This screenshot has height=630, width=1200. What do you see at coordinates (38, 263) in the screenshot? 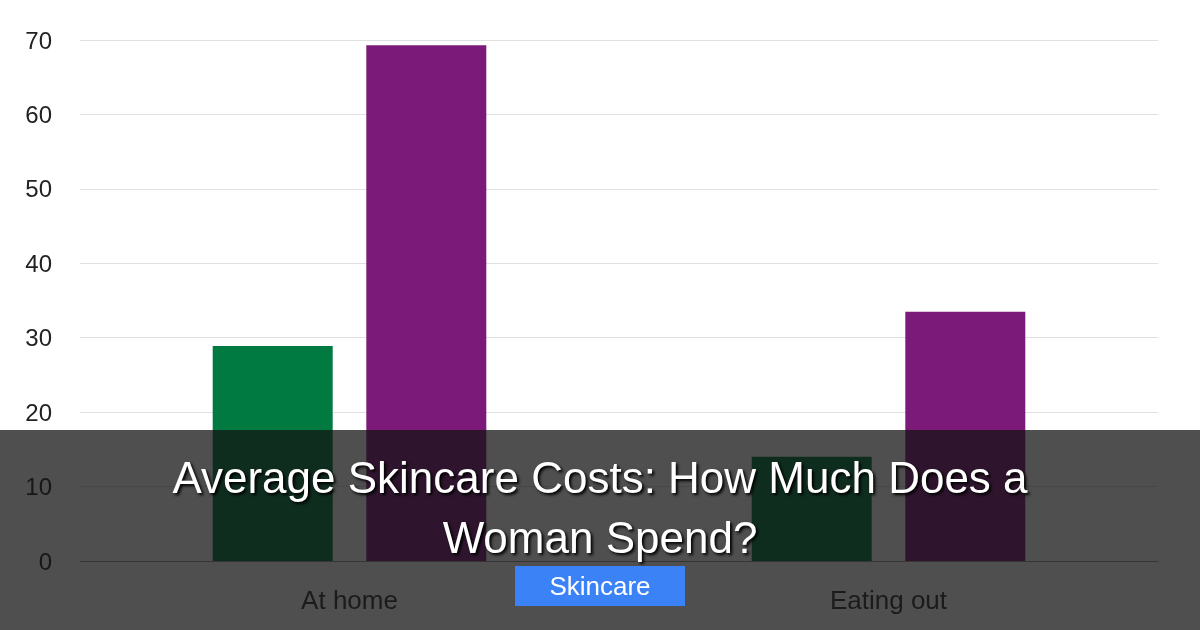
I see `y-tick-label: 40` at bounding box center [38, 263].